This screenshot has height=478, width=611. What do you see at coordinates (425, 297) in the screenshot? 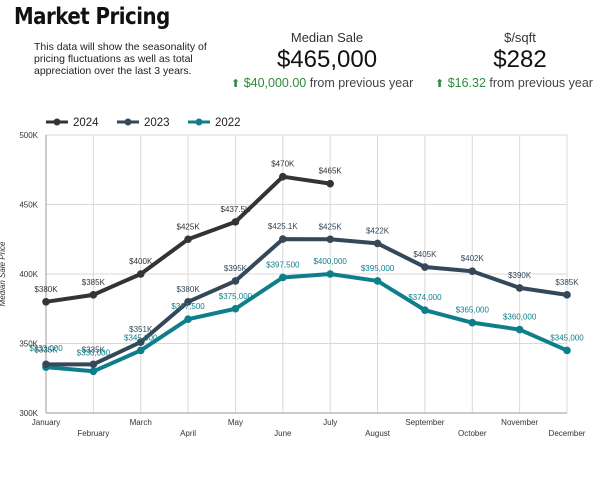
I see `data-label-2022: $374,000` at bounding box center [425, 297].